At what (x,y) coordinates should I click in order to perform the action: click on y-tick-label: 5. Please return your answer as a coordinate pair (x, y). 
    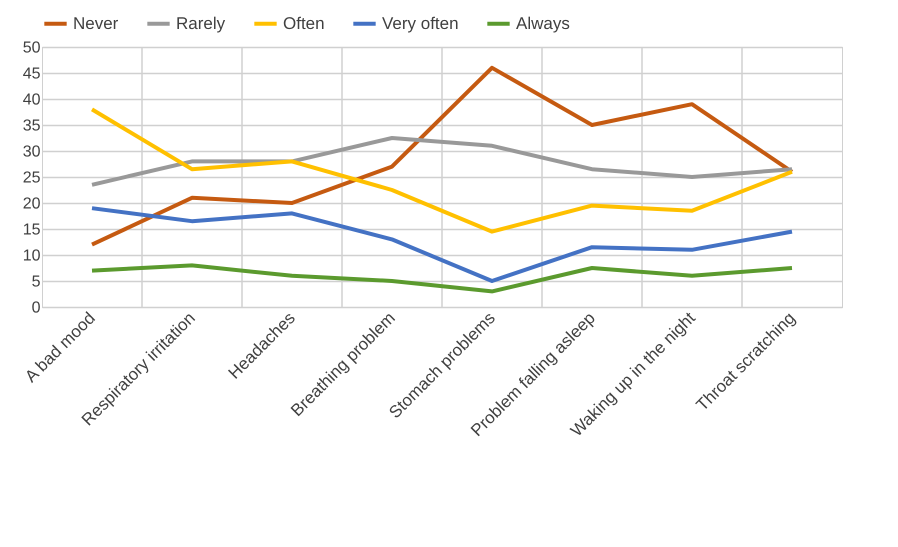
    Looking at the image, I should click on (36, 282).